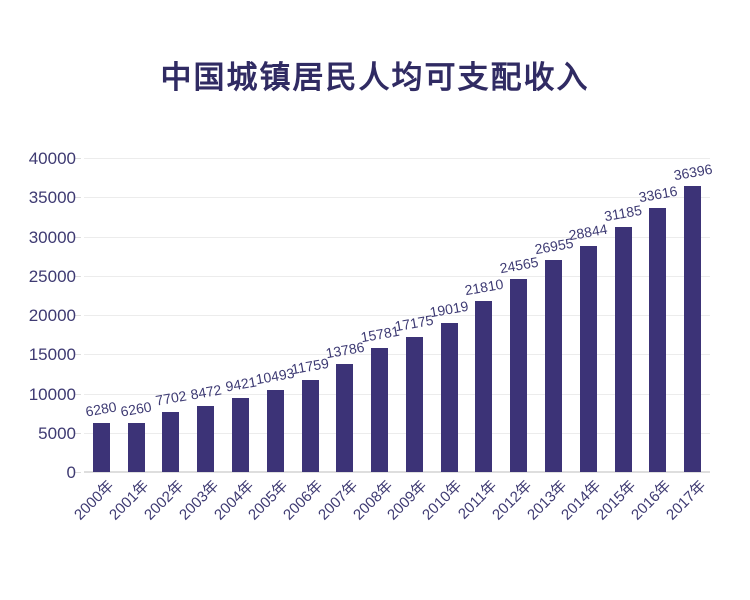 The image size is (750, 600). Describe the element at coordinates (206, 438) in the screenshot. I see `bar-2003年` at that location.